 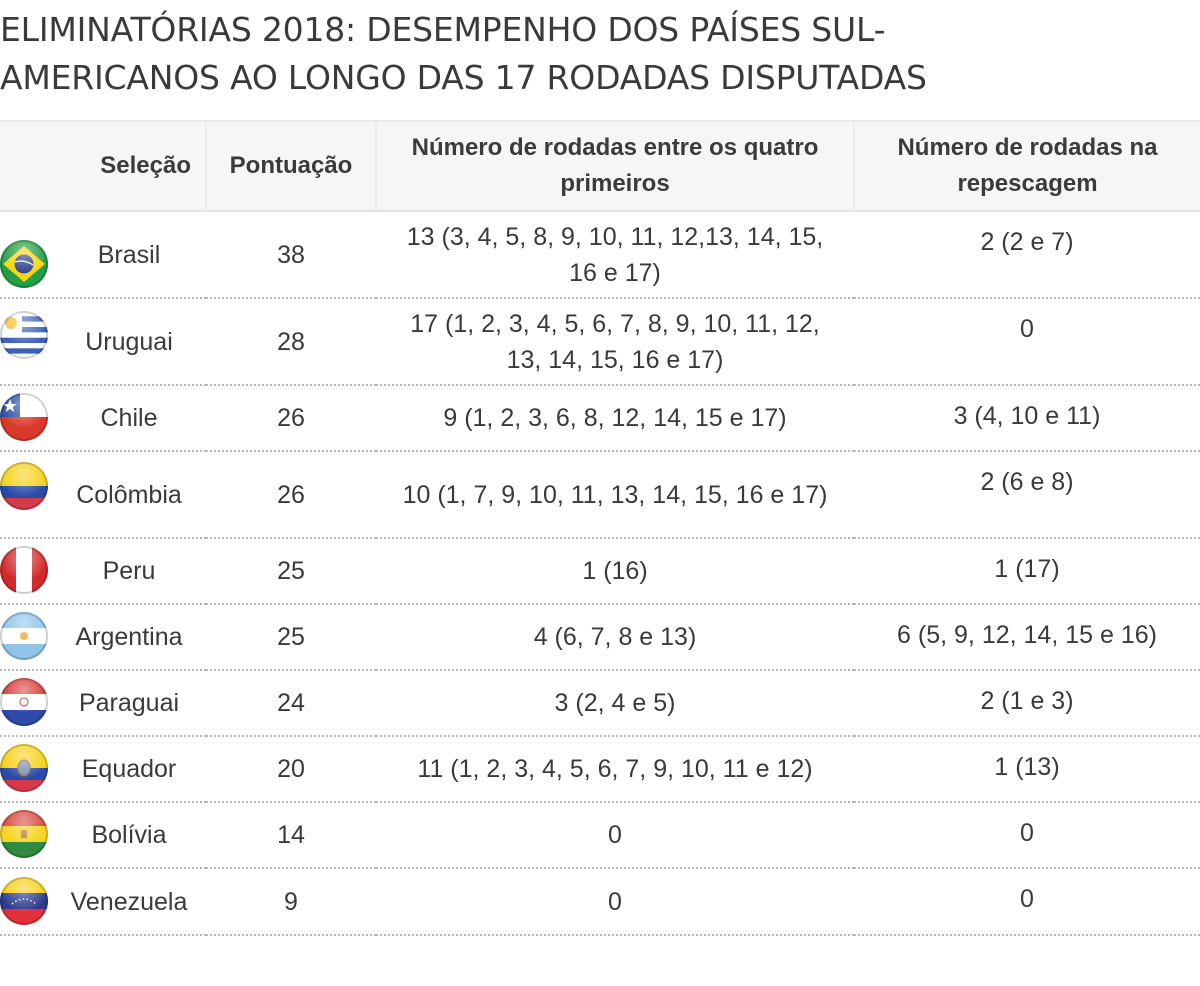 What do you see at coordinates (290, 166) in the screenshot?
I see `header-pontuacao: Pontuação` at bounding box center [290, 166].